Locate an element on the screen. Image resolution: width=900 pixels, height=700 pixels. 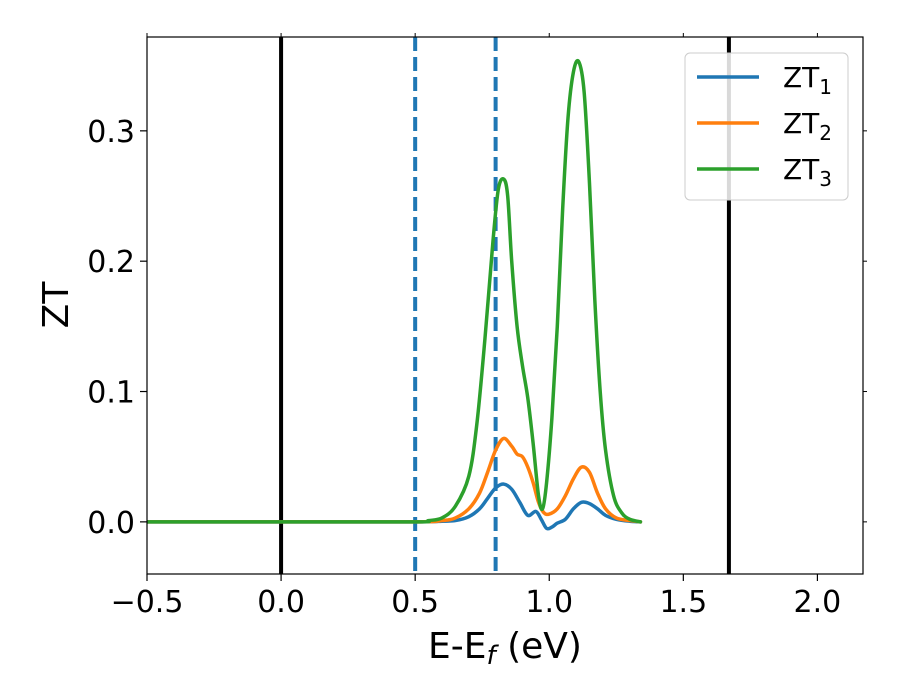
x-tick-label: −0.5 is located at coordinates (147, 602).